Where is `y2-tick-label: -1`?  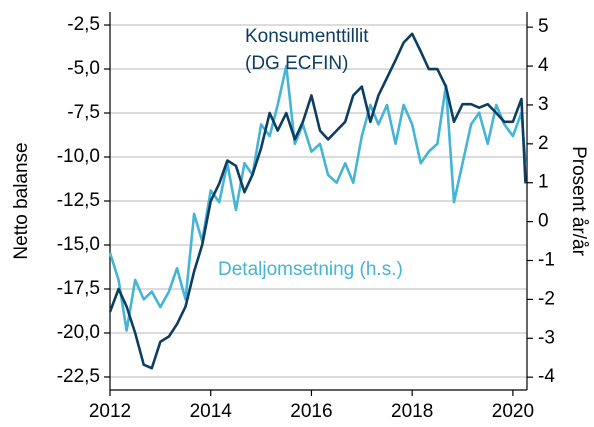 y2-tick-label: -1 is located at coordinates (546, 260).